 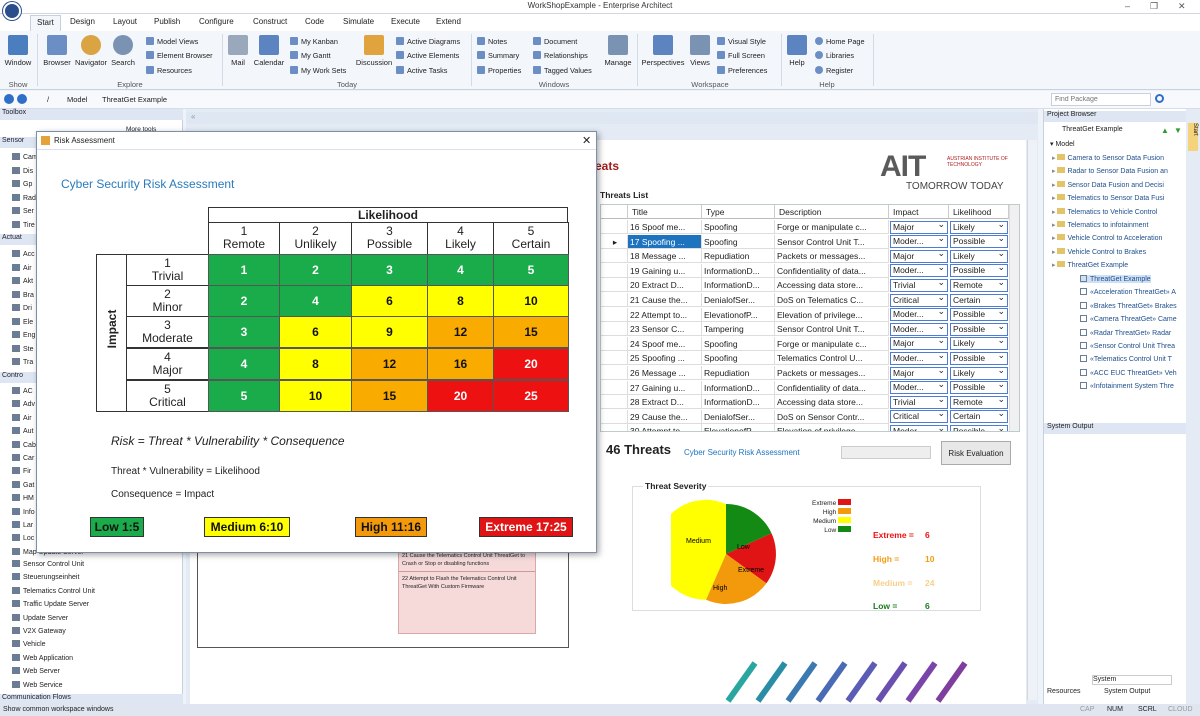 I want to click on more-tools-link: More tools, so click(x=141, y=129).